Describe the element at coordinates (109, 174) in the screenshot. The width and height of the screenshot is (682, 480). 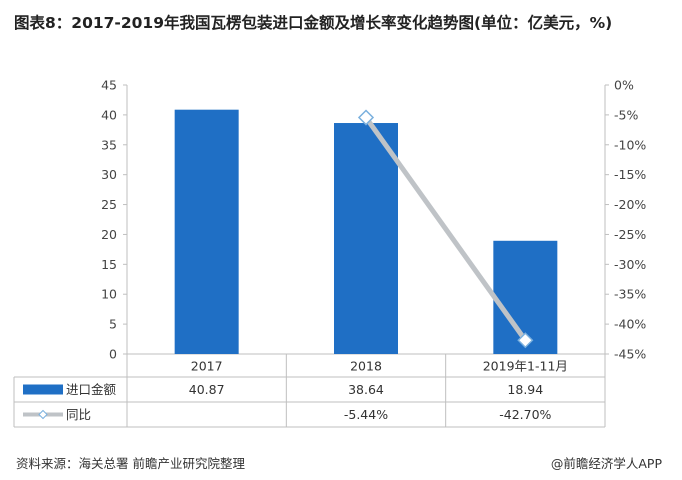
I see `left-axis-tick-label: 30` at that location.